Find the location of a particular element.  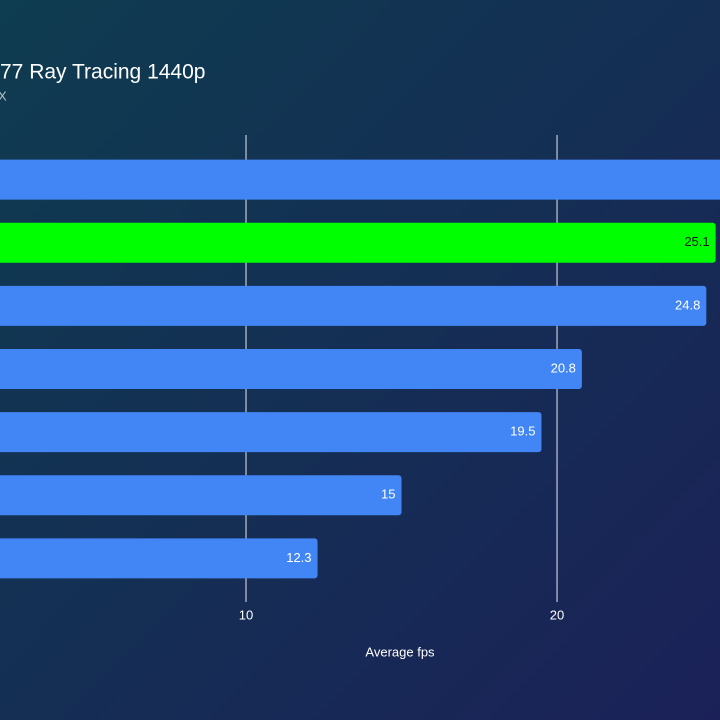

value-label: 19.5 is located at coordinates (522, 431).